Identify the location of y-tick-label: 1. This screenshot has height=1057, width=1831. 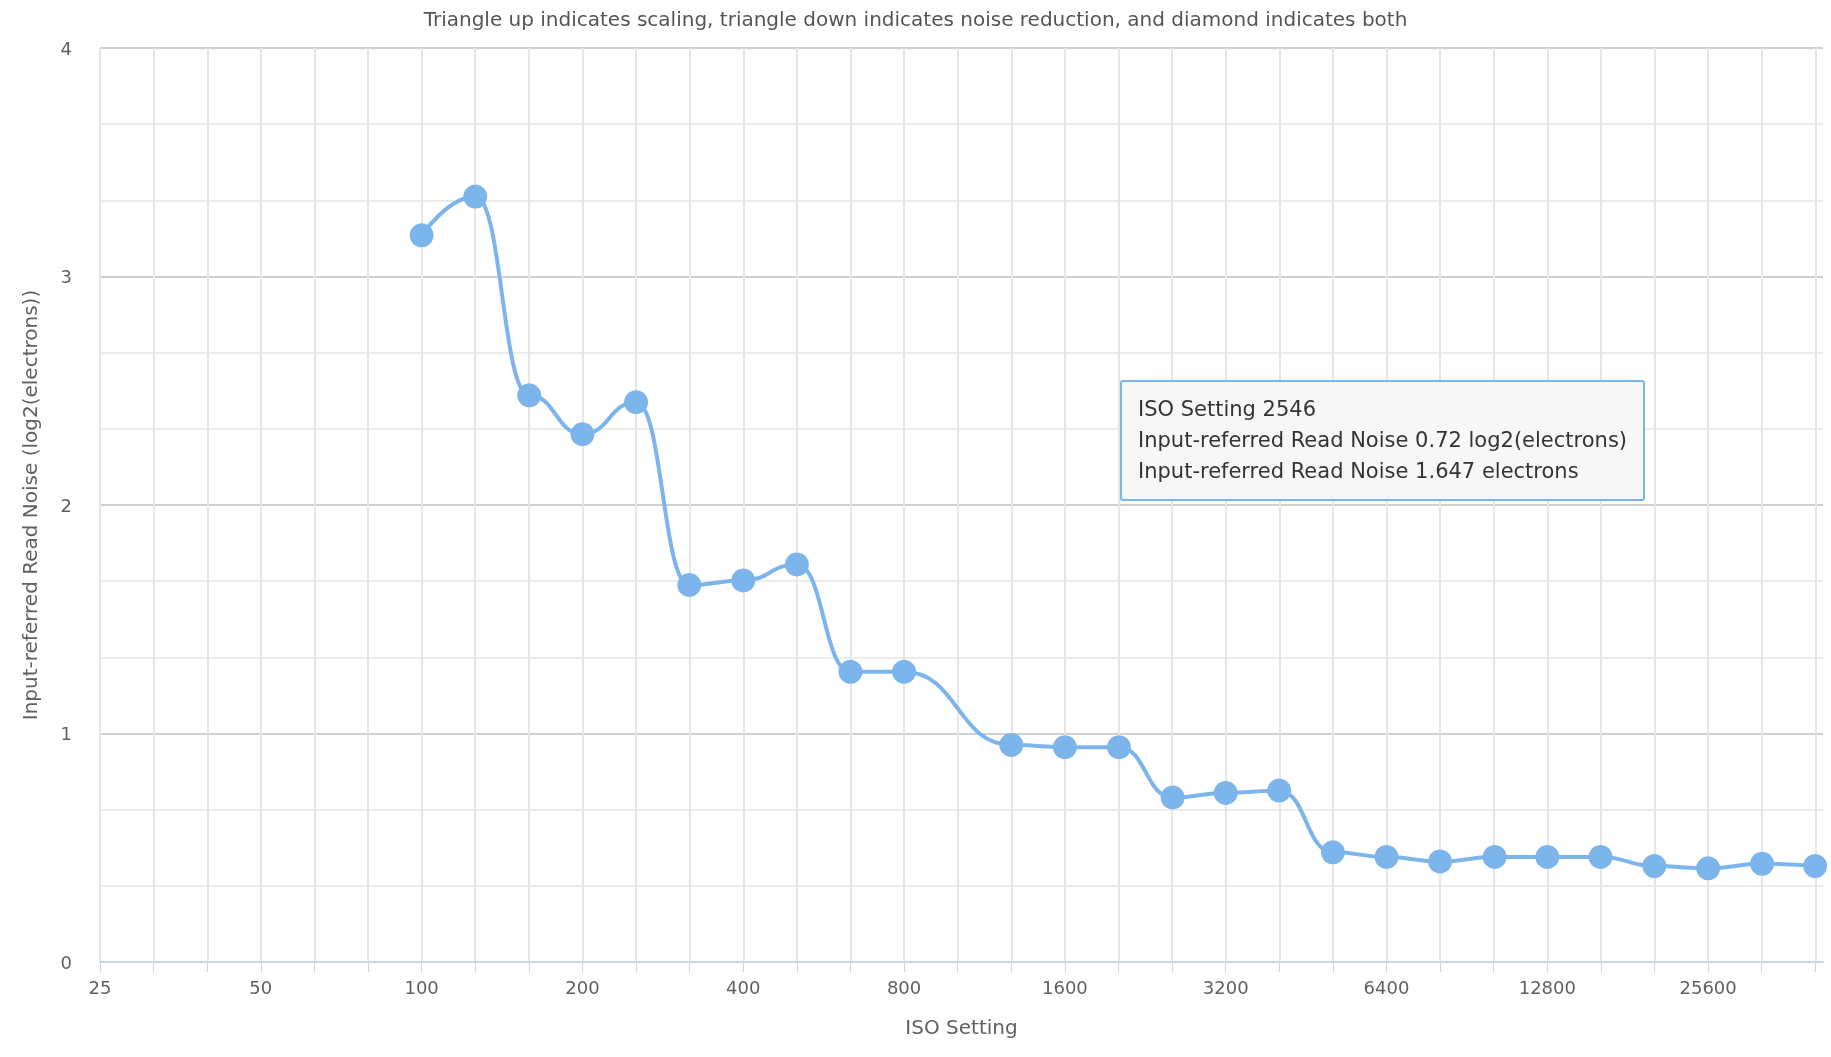
(66, 733).